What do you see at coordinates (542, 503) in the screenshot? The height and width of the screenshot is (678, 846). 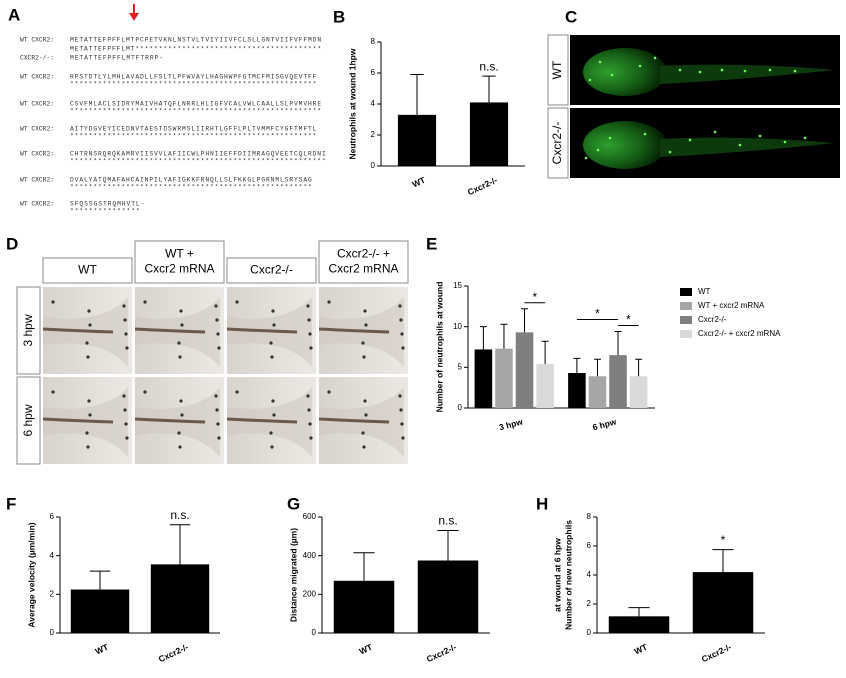 I see `panel-label: H` at bounding box center [542, 503].